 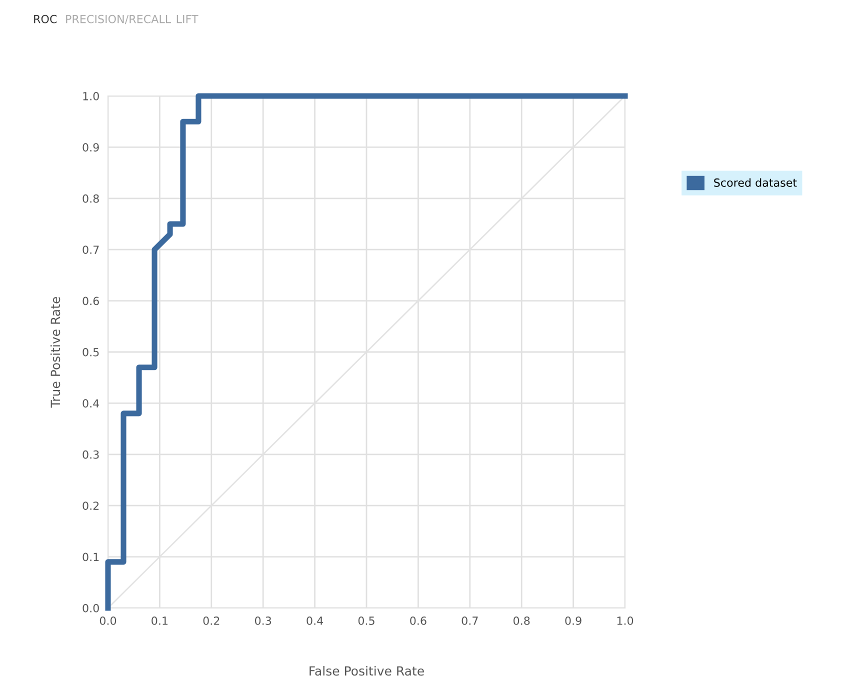 What do you see at coordinates (90, 506) in the screenshot?
I see `y-tick-label: 0.2` at bounding box center [90, 506].